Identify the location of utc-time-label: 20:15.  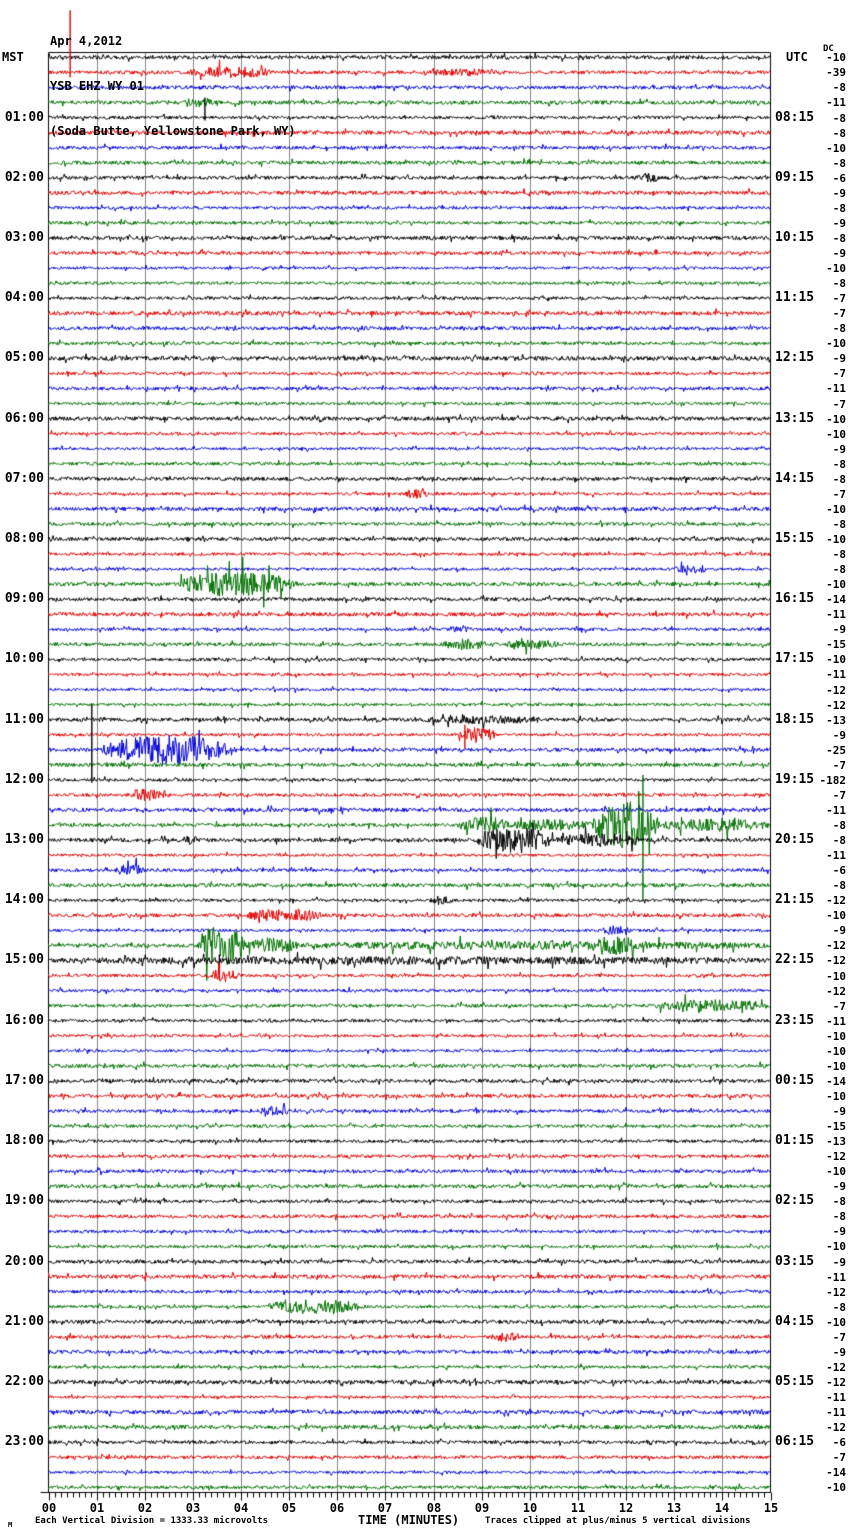
(795, 839).